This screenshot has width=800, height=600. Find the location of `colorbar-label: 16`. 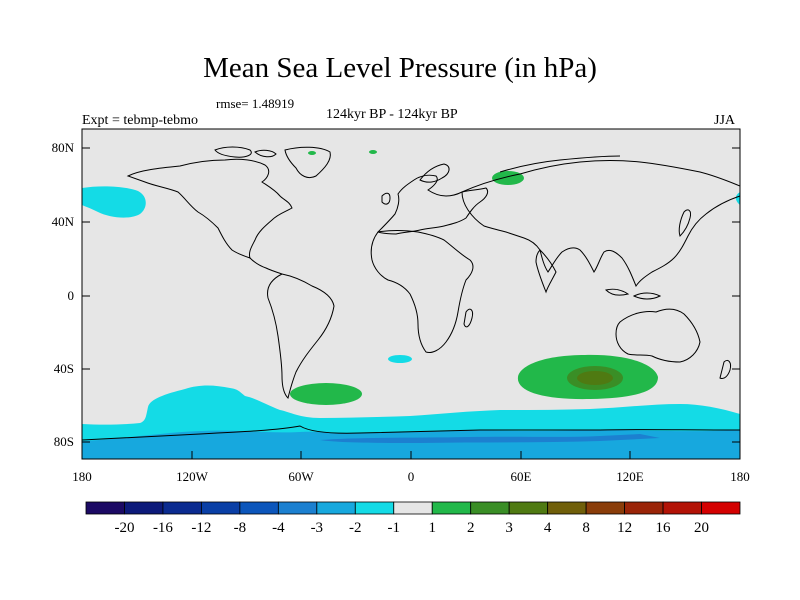

colorbar-label: 16 is located at coordinates (663, 528).